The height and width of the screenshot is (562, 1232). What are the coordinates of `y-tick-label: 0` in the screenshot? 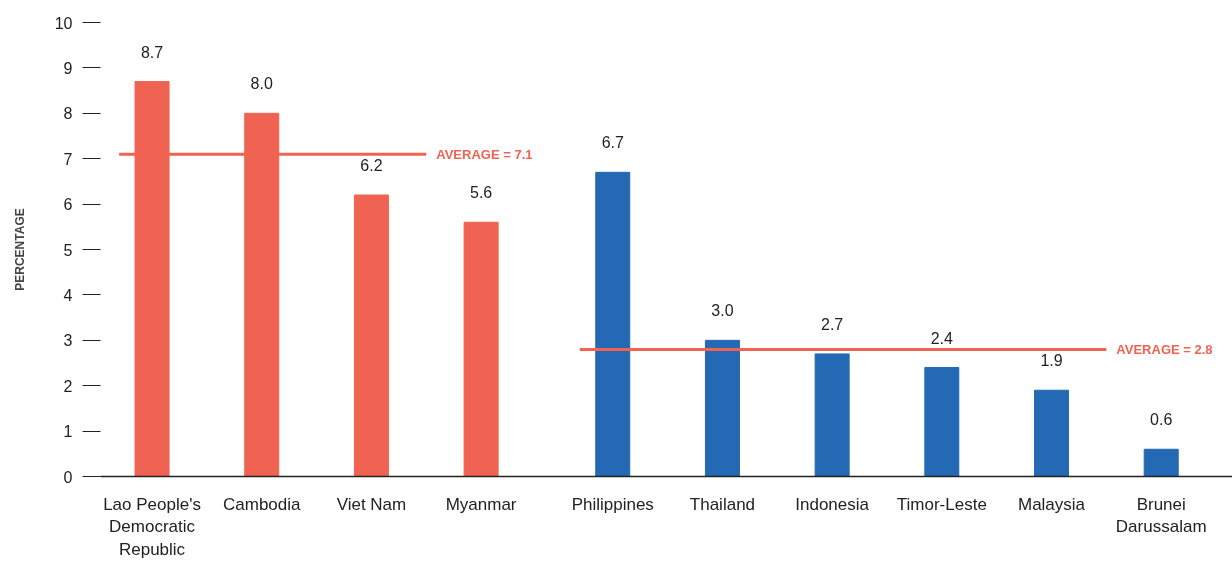 It's located at (68, 477).